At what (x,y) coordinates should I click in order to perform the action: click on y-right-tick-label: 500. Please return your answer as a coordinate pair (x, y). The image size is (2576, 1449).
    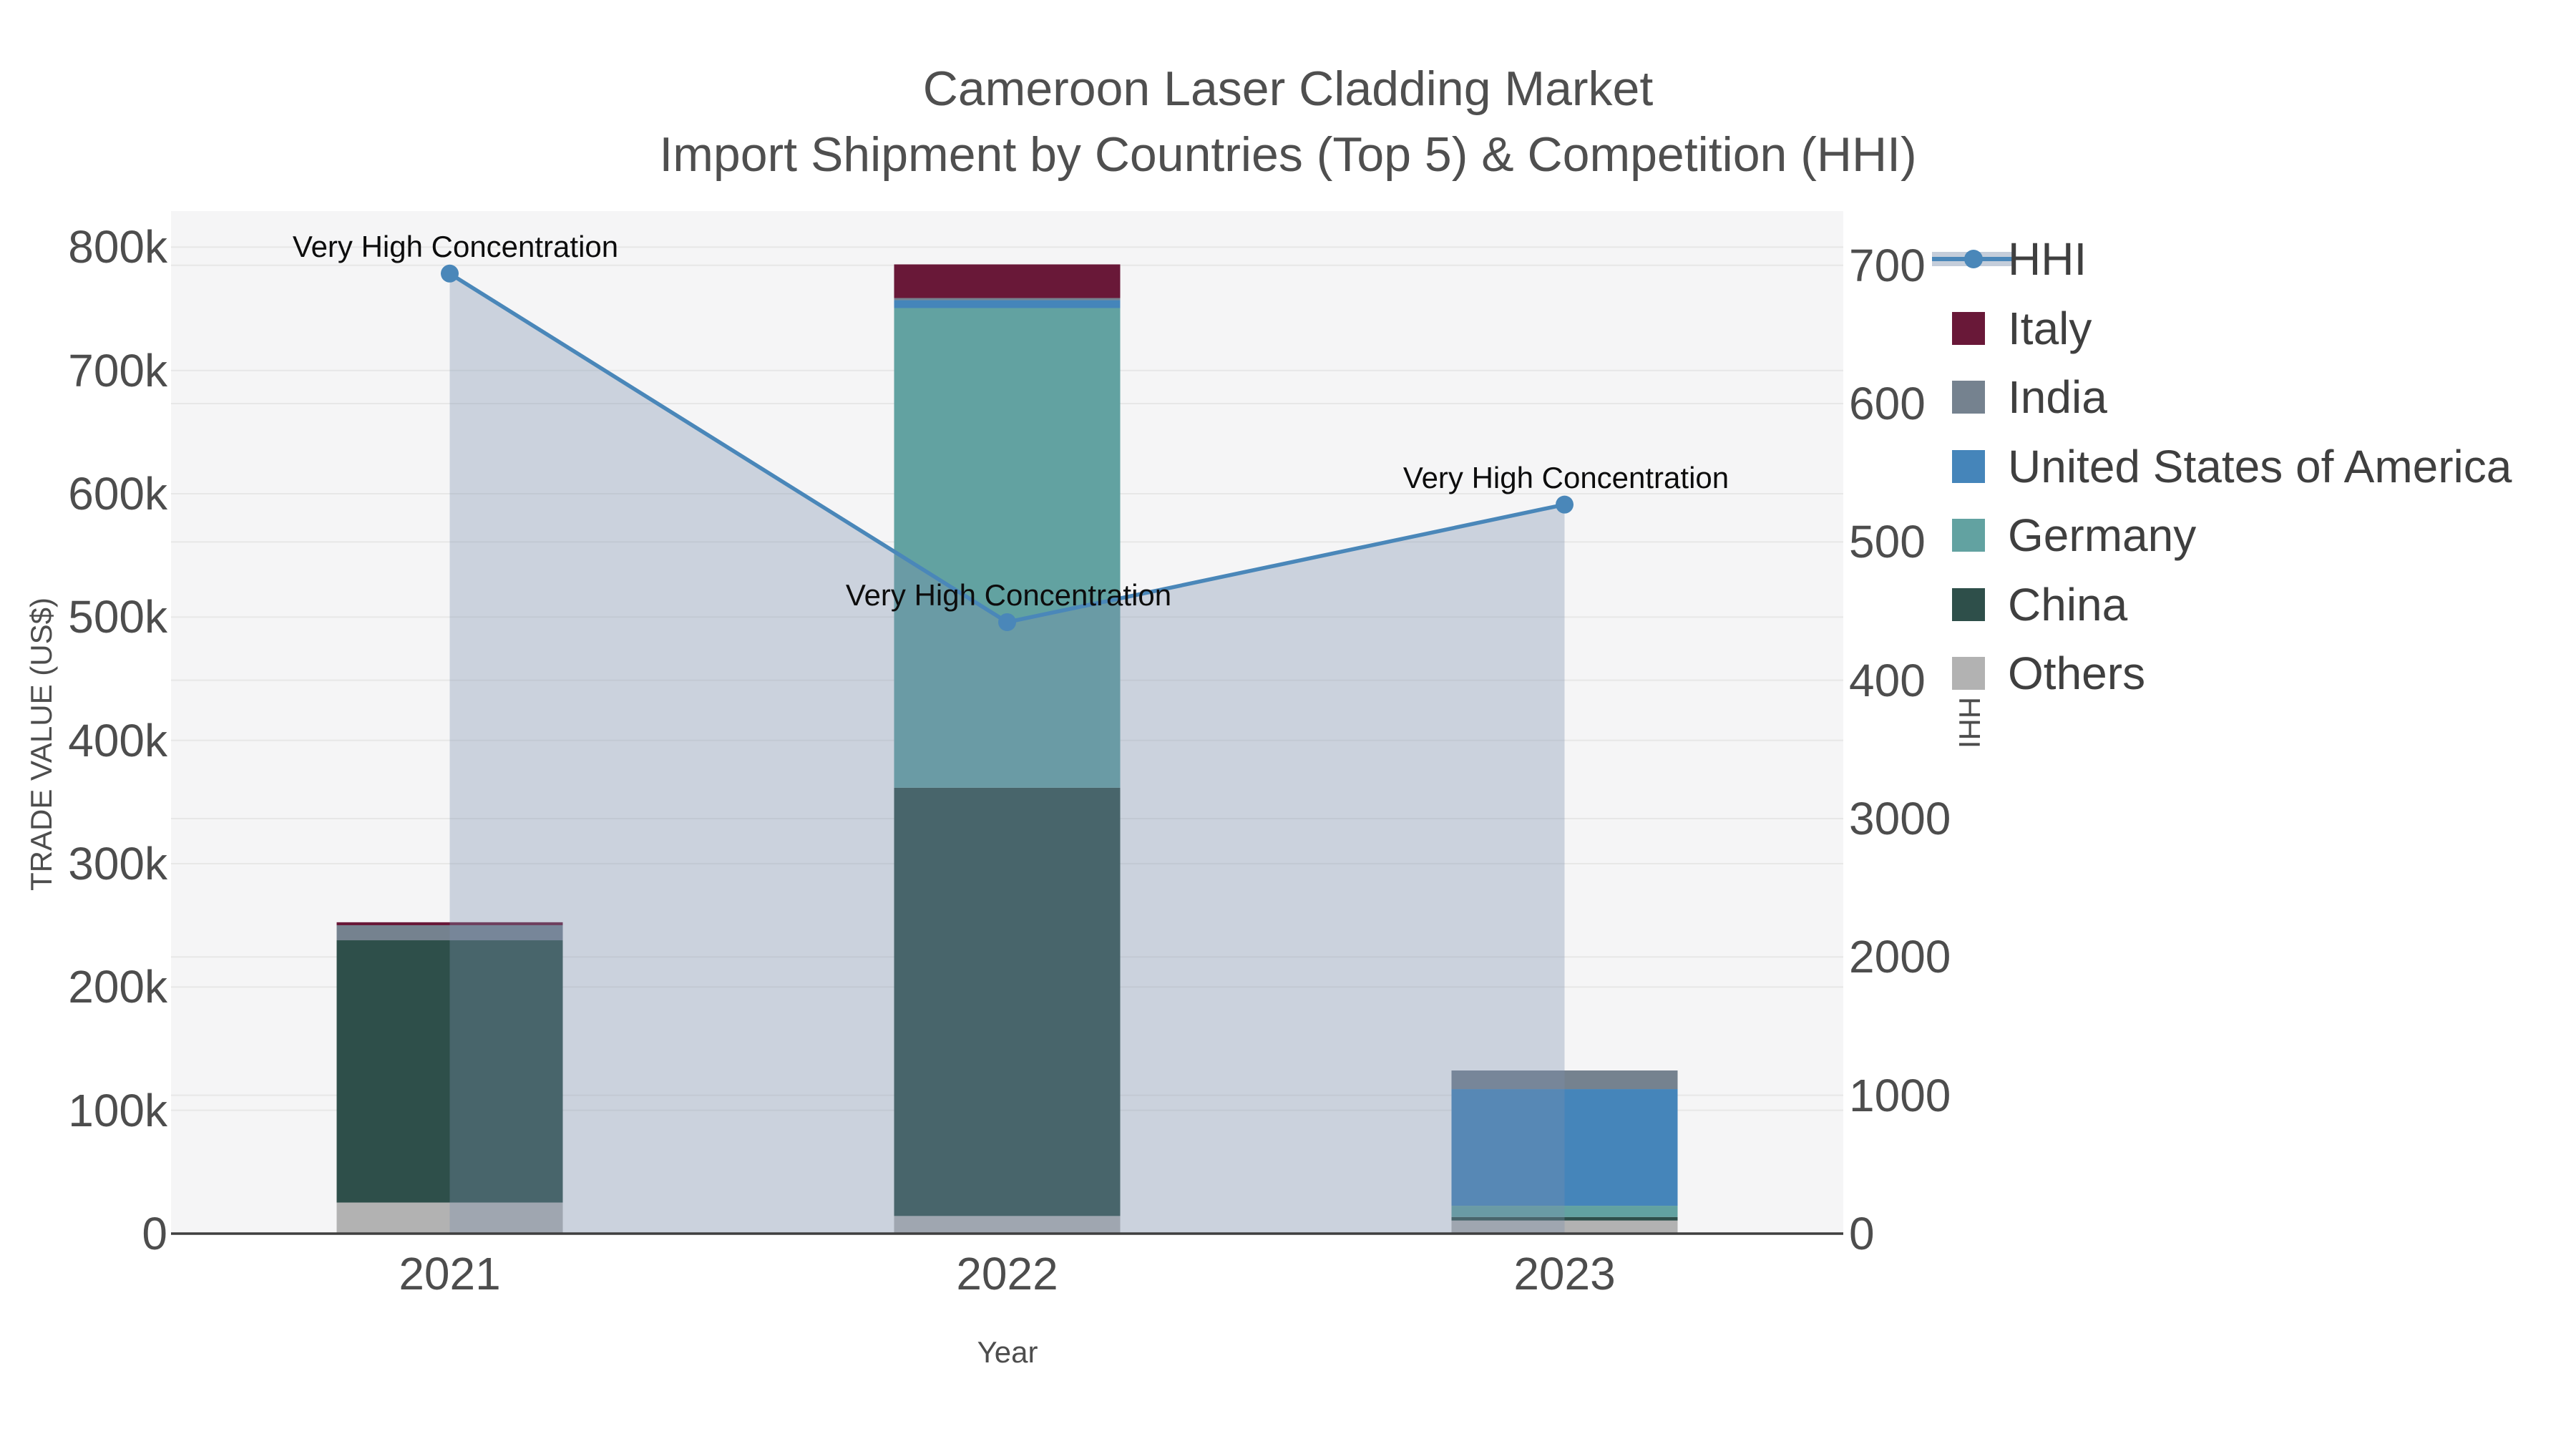
    Looking at the image, I should click on (1887, 542).